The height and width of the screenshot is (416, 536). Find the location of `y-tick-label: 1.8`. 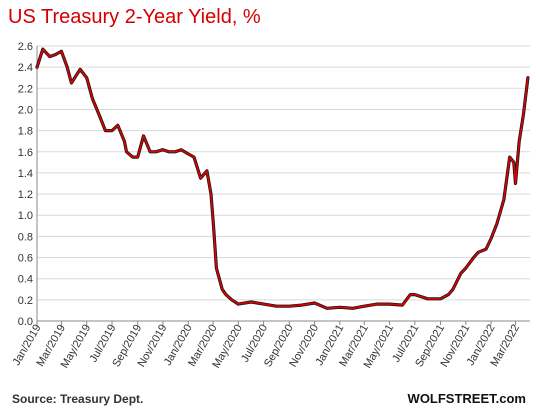

y-tick-label: 1.8 is located at coordinates (25, 132).